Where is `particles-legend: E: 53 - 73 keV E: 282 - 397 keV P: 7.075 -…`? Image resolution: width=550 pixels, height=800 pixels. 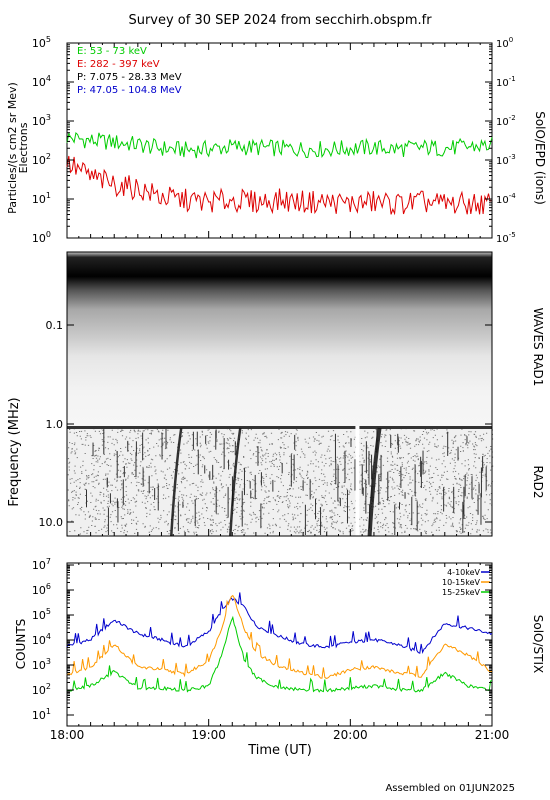 particles-legend: E: 53 - 73 keV E: 282 - 397 keV P: 7.075 -… is located at coordinates (129, 71).